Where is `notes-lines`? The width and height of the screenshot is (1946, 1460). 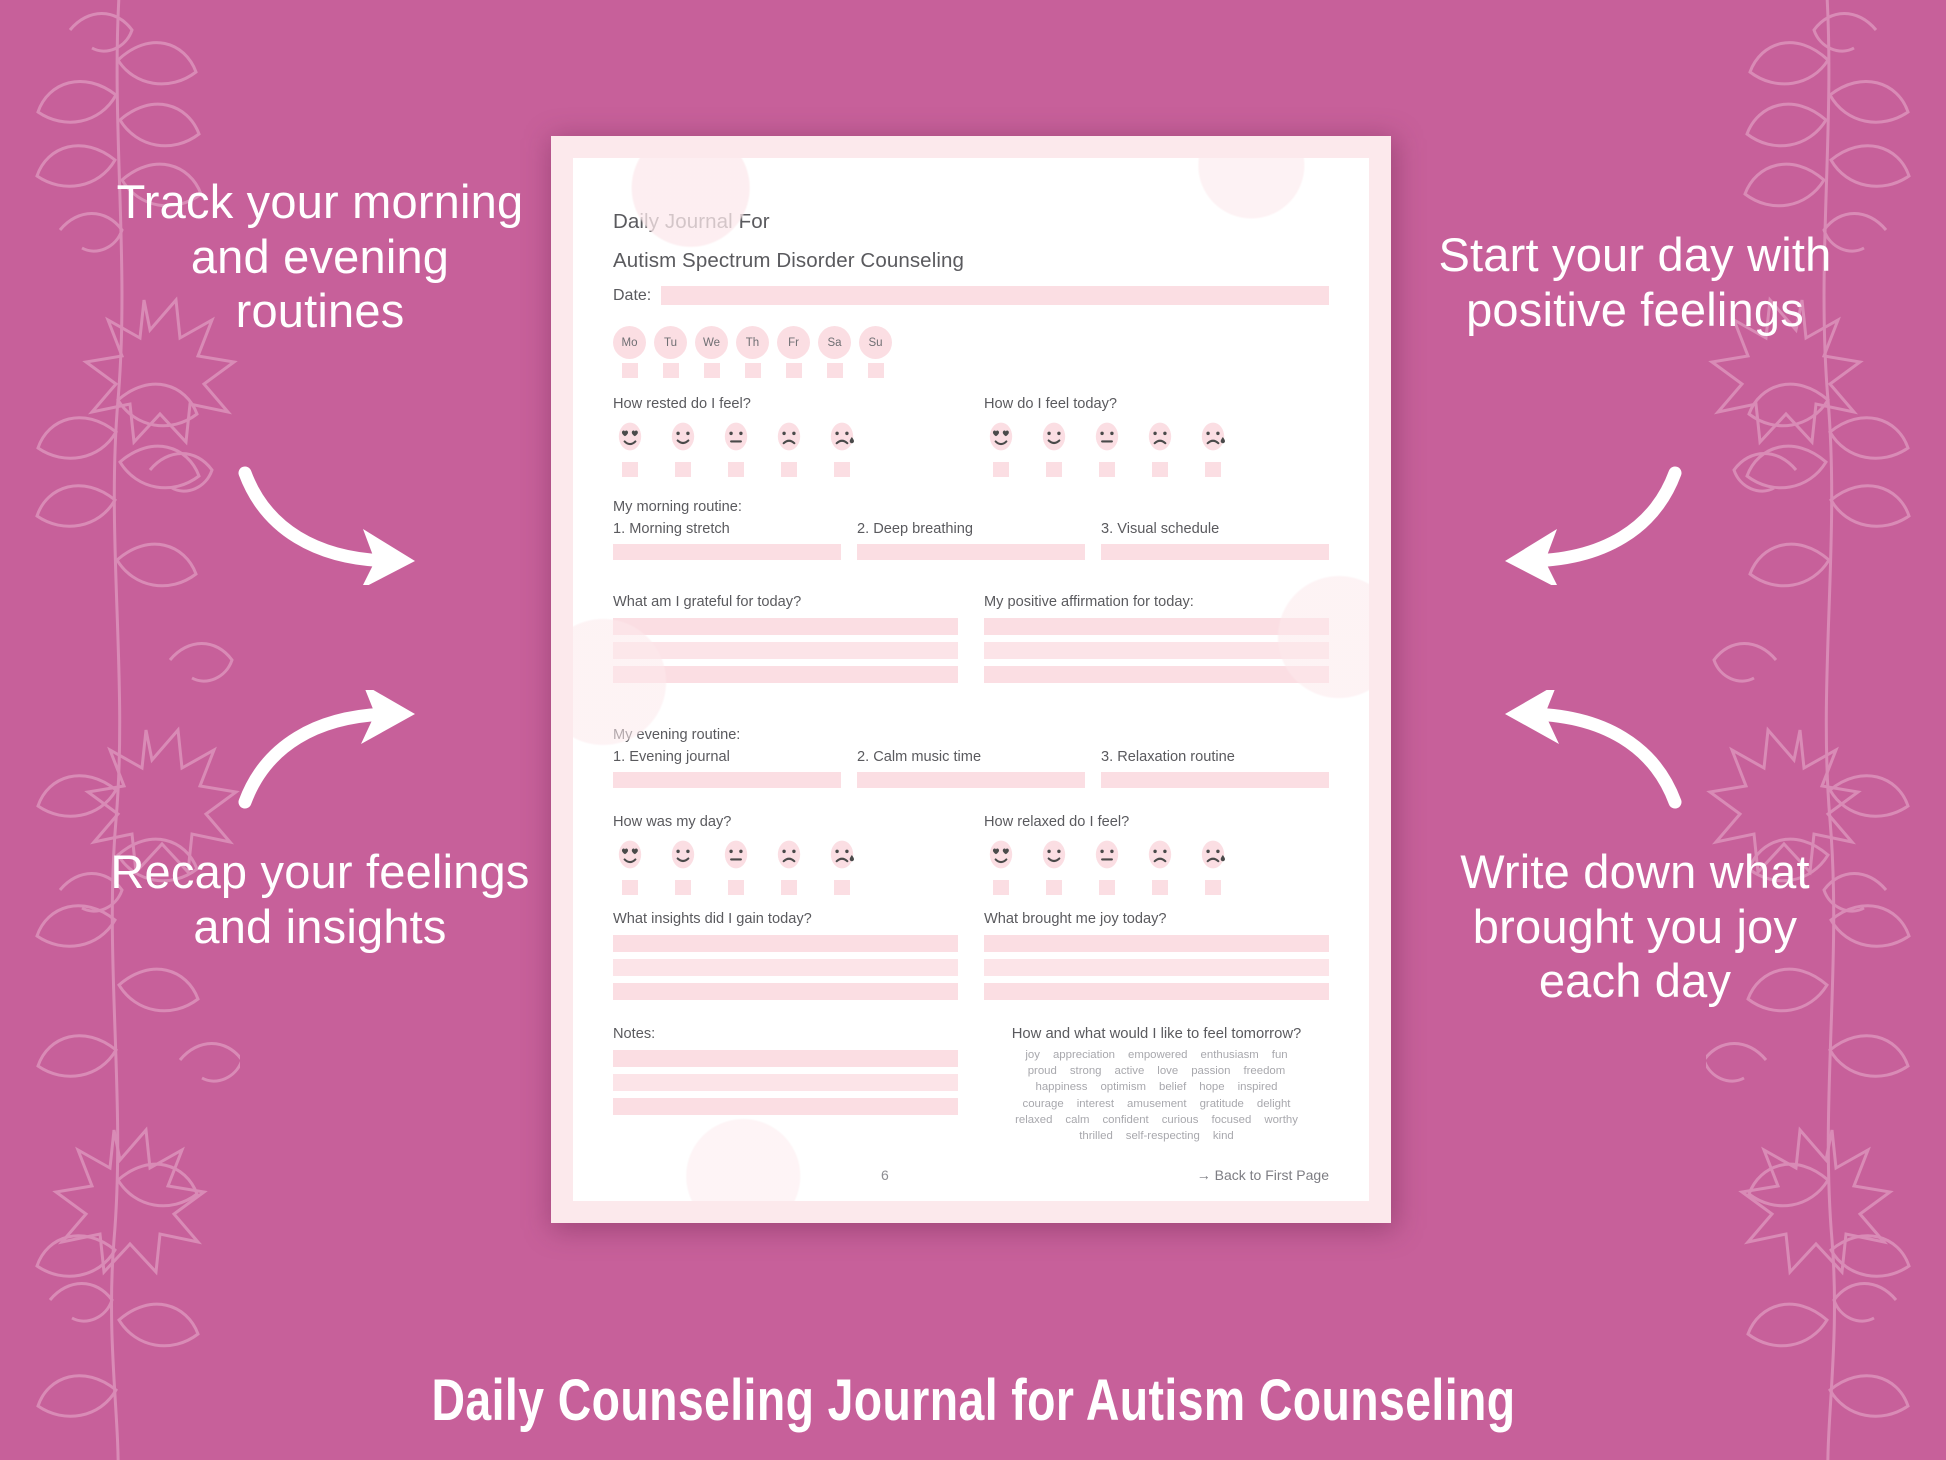
notes-lines is located at coordinates (785, 1082).